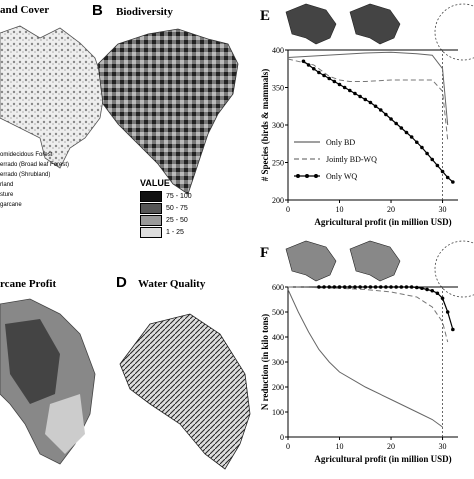  What do you see at coordinates (177, 220) in the screenshot?
I see `value-legend-label: 25 - 50` at bounding box center [177, 220].